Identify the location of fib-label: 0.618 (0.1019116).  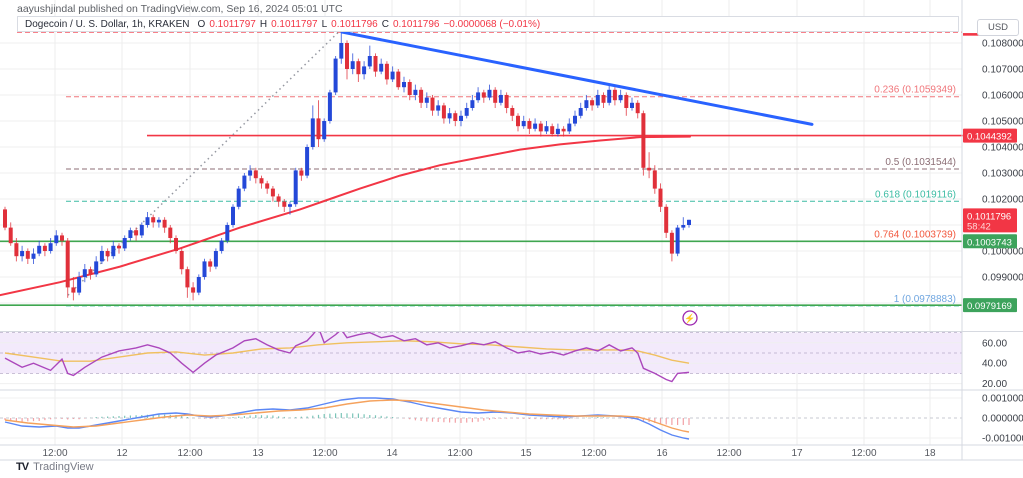
(915, 194).